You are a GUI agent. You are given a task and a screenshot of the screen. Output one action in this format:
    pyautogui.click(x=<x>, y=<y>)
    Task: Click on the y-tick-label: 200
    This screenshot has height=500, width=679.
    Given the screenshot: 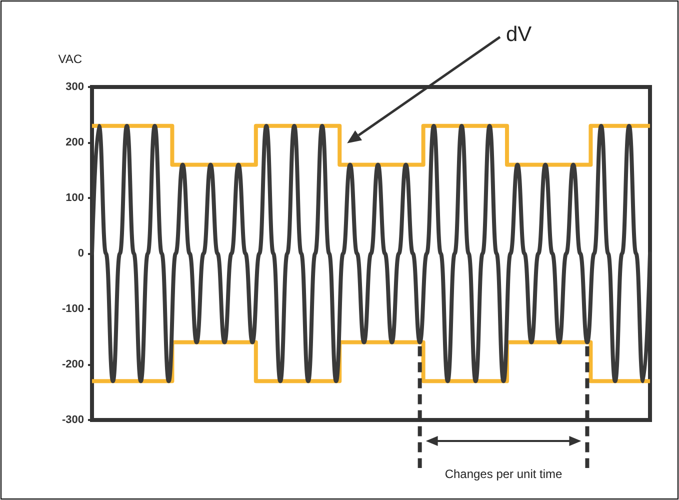 What is the action you would take?
    pyautogui.click(x=75, y=142)
    